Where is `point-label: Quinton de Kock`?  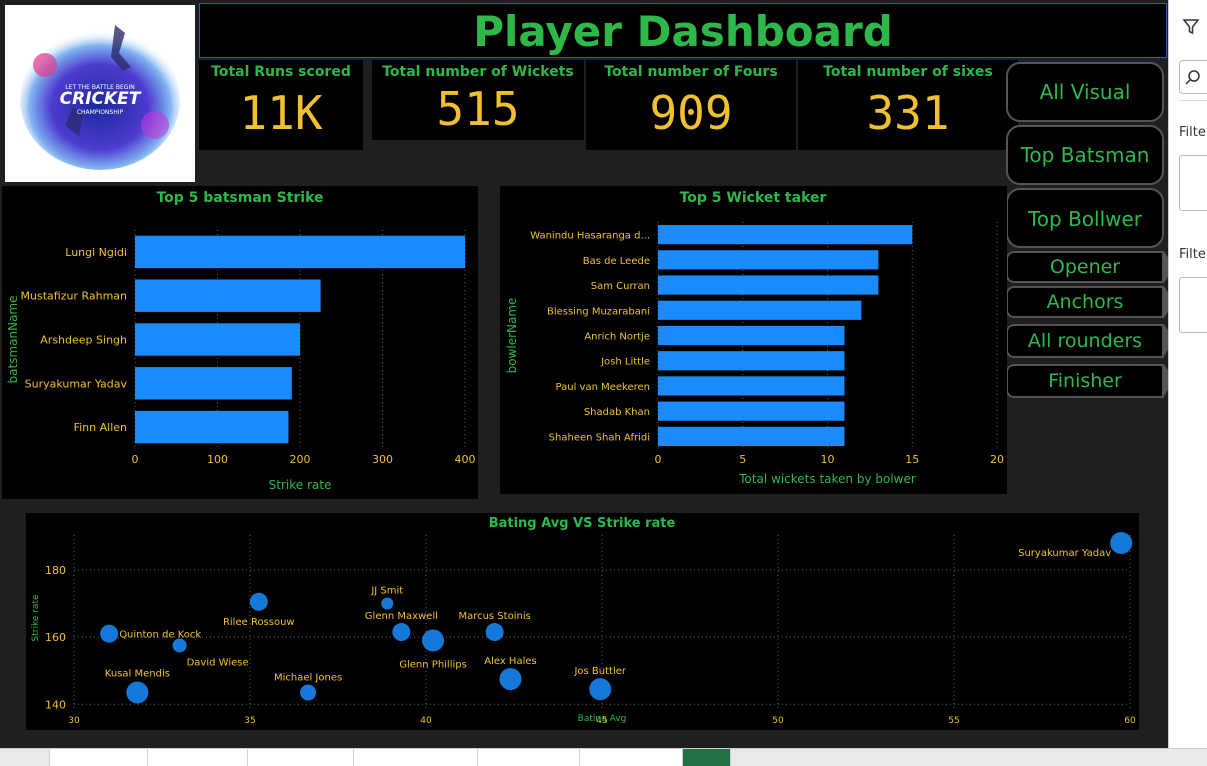
point-label: Quinton de Kock is located at coordinates (160, 635).